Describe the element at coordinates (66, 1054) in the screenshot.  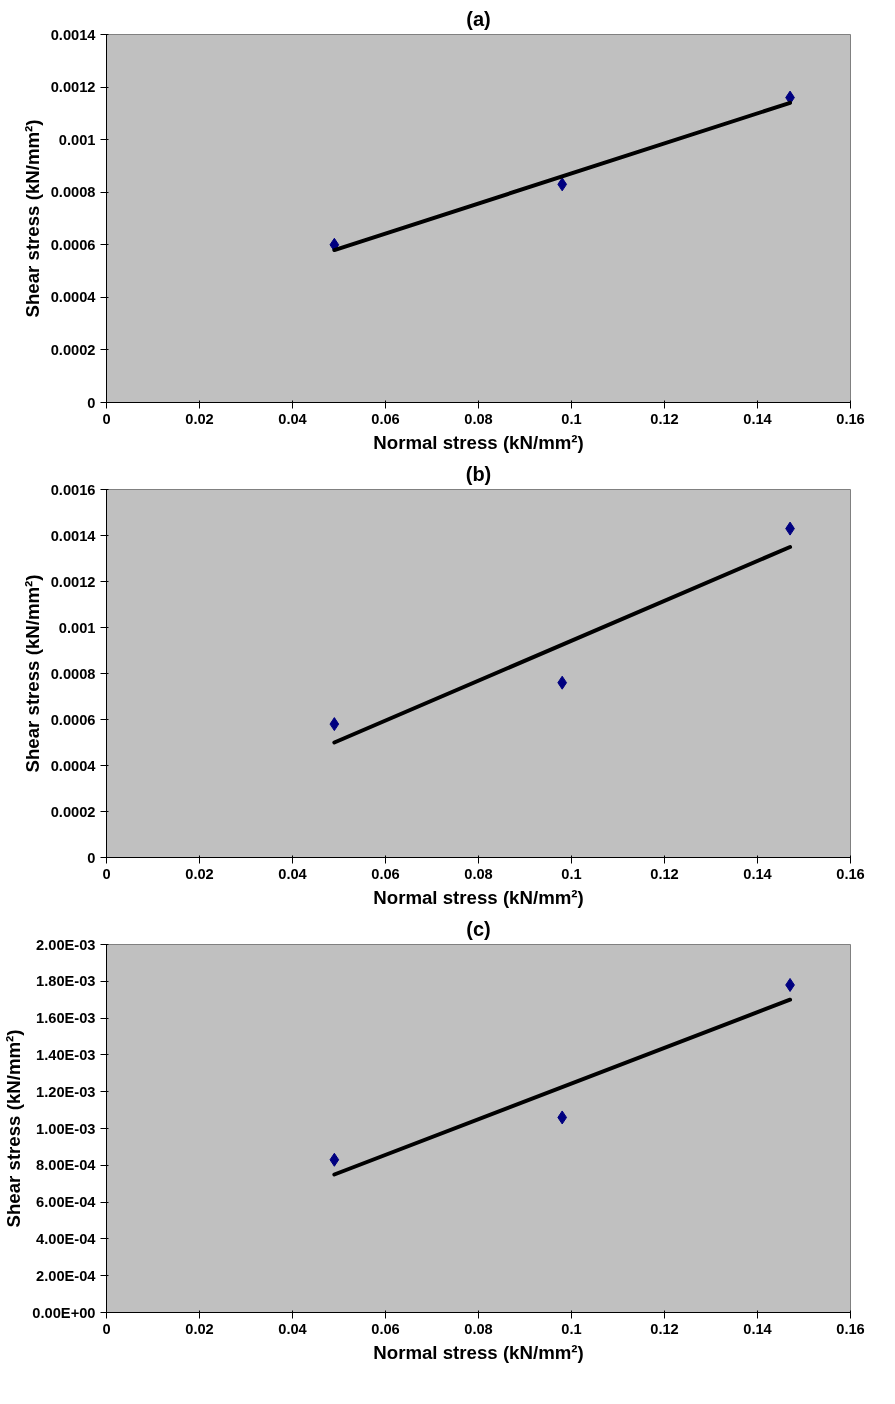
I see `y-tick-label: 1.40E-03` at that location.